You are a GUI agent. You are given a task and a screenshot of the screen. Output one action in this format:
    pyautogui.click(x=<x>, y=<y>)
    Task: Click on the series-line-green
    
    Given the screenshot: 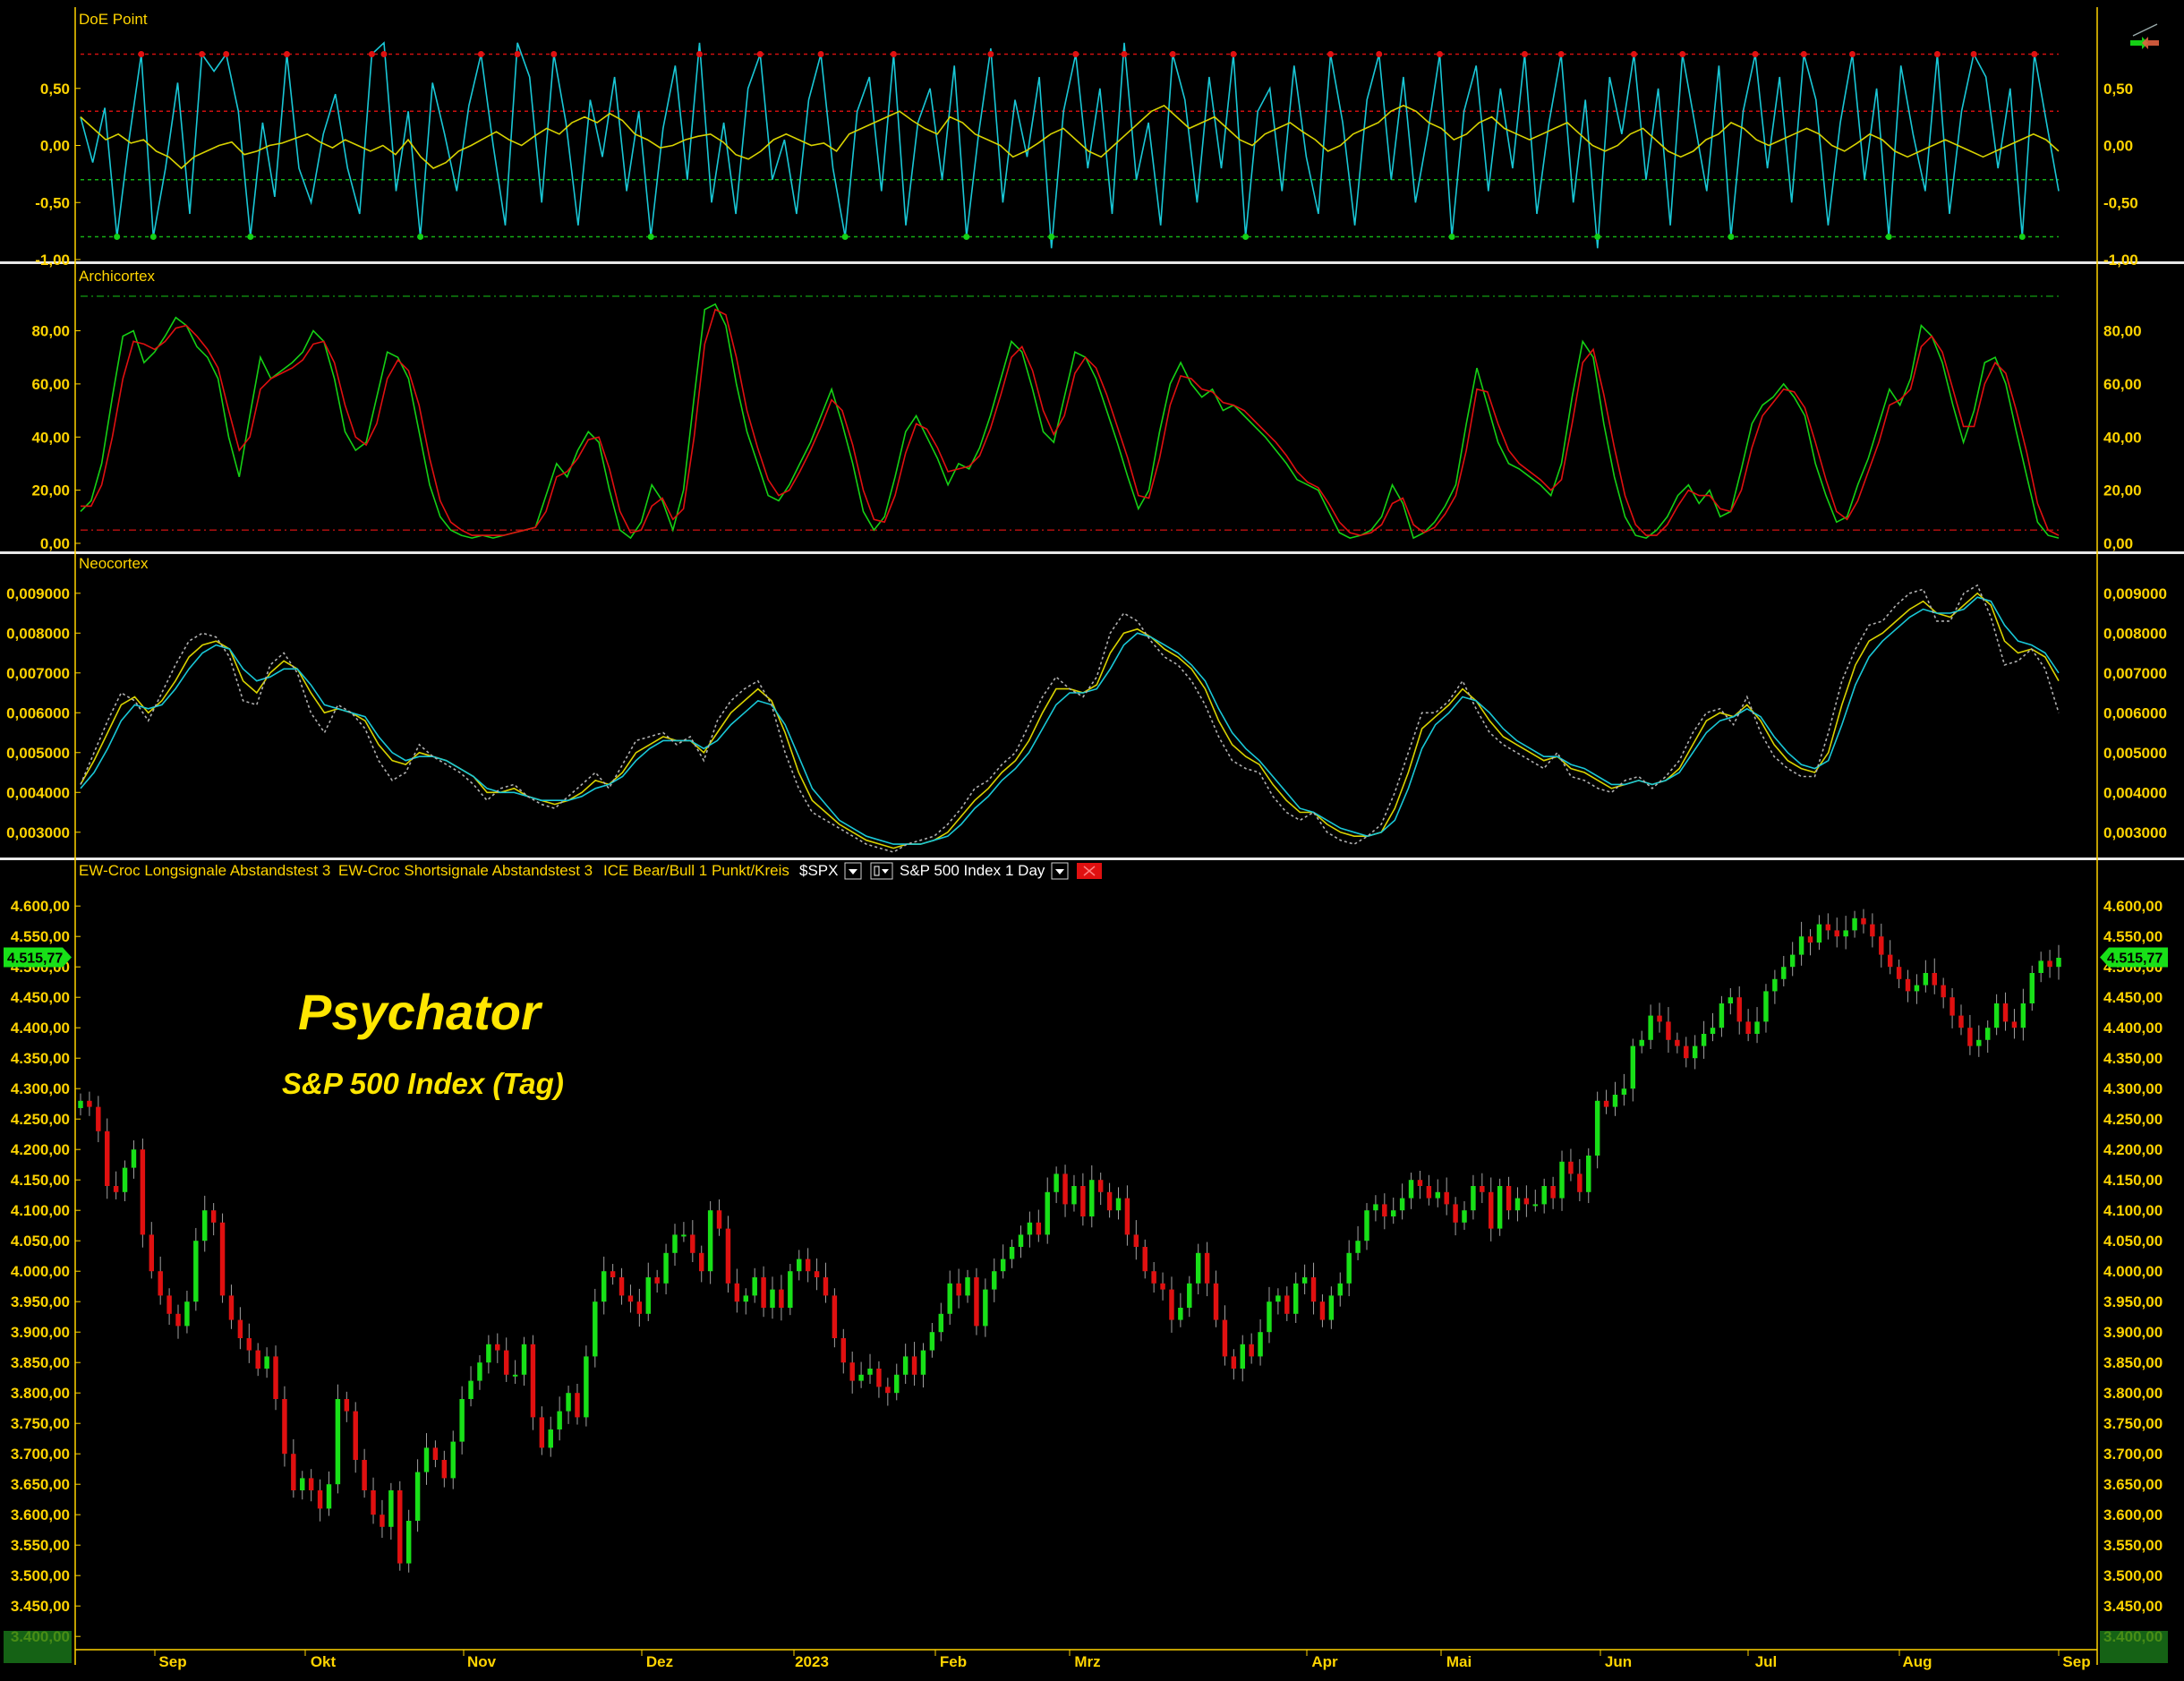 What is the action you would take?
    pyautogui.click(x=1070, y=421)
    